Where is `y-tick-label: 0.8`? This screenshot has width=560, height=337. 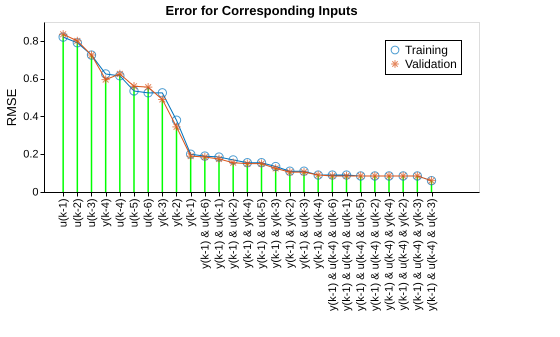
y-tick-label: 0.8 is located at coordinates (30, 41).